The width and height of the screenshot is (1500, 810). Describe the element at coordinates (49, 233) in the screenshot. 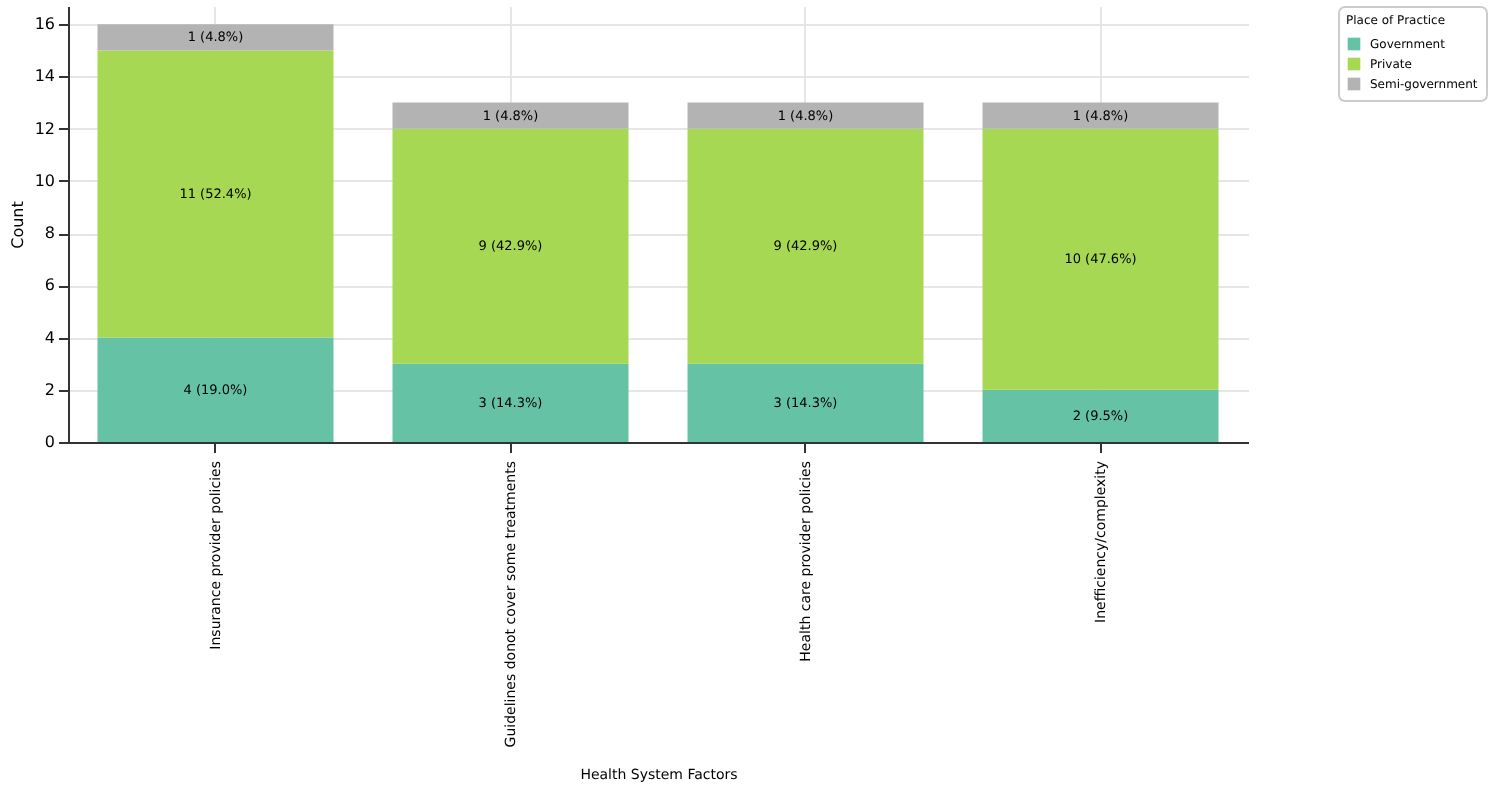

I see `y-tick-label: 8` at that location.